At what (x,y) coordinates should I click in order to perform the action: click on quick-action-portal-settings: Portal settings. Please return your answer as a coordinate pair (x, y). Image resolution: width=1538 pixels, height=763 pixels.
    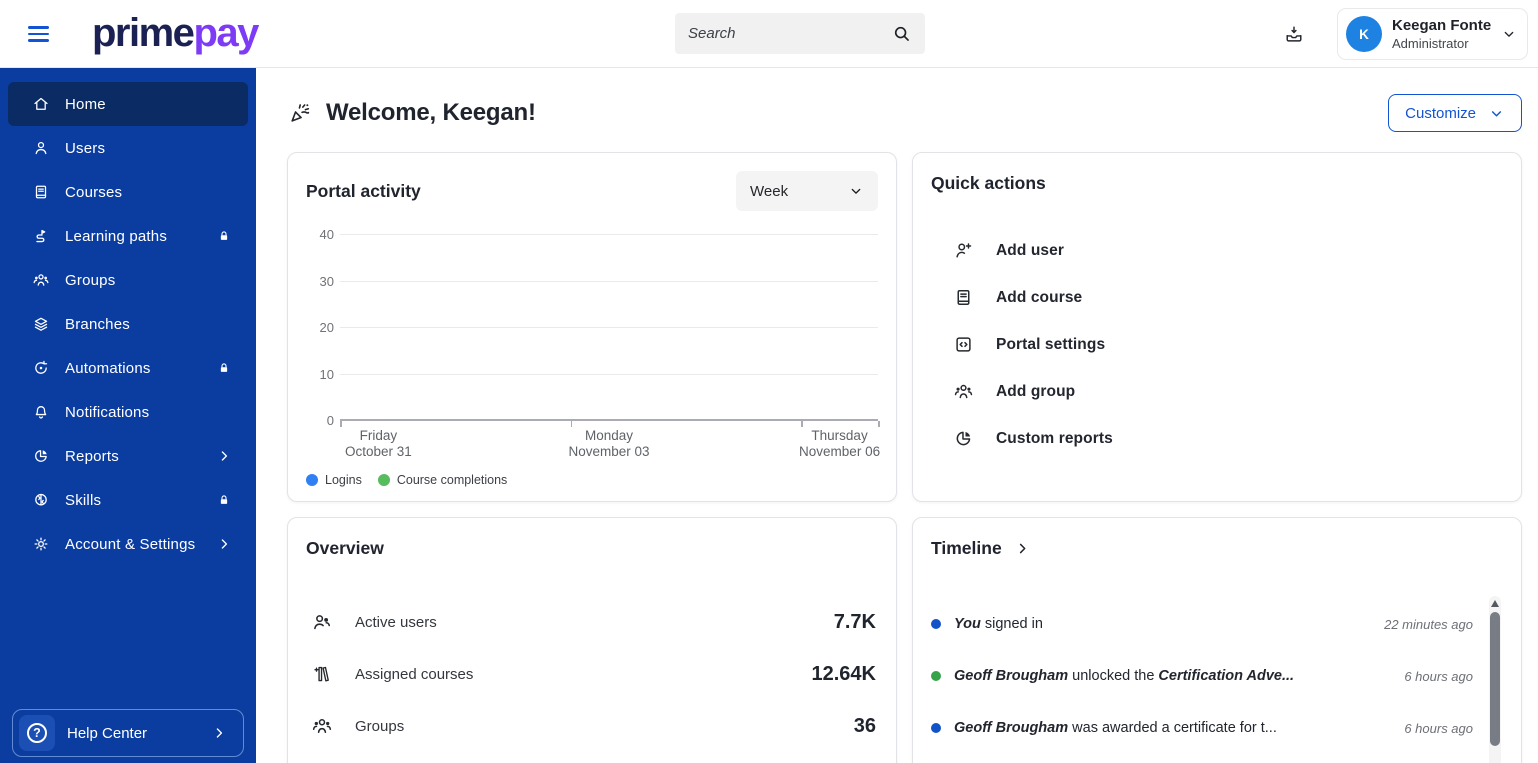
    Looking at the image, I should click on (1217, 344).